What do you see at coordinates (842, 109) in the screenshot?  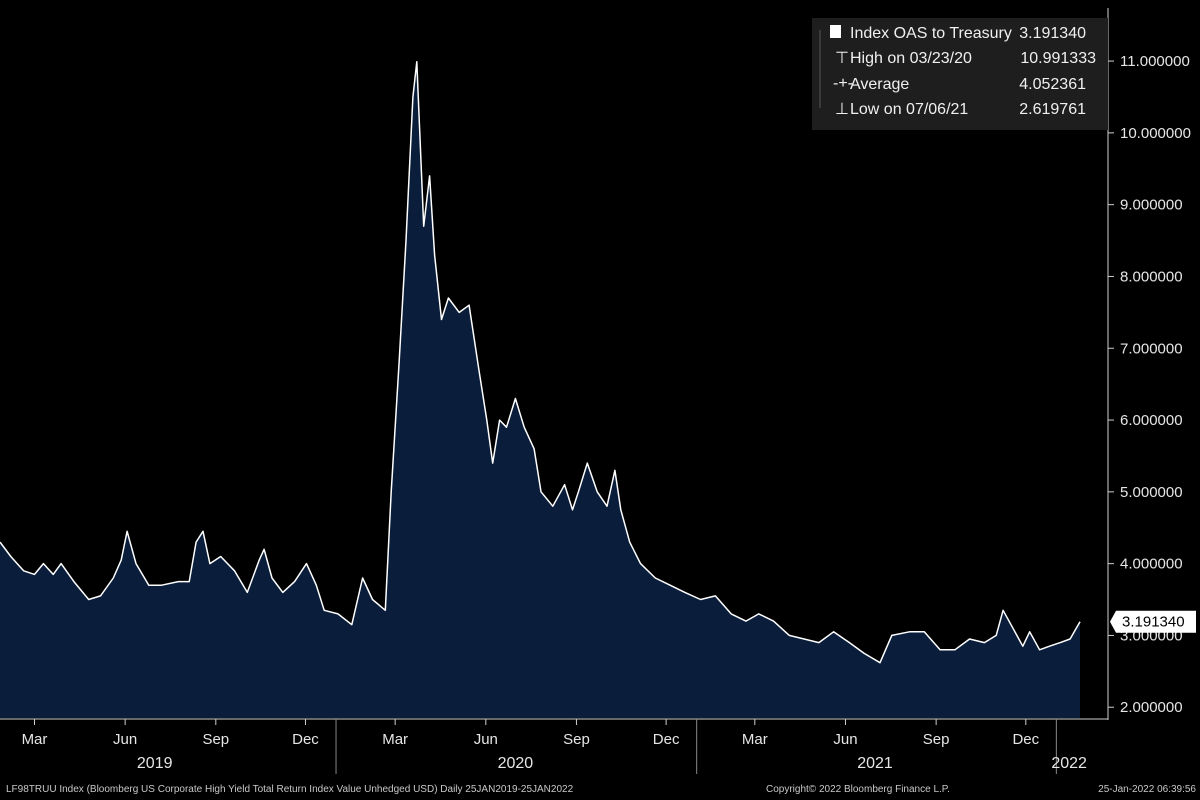 I see `low-marker-icon: ⊥` at bounding box center [842, 109].